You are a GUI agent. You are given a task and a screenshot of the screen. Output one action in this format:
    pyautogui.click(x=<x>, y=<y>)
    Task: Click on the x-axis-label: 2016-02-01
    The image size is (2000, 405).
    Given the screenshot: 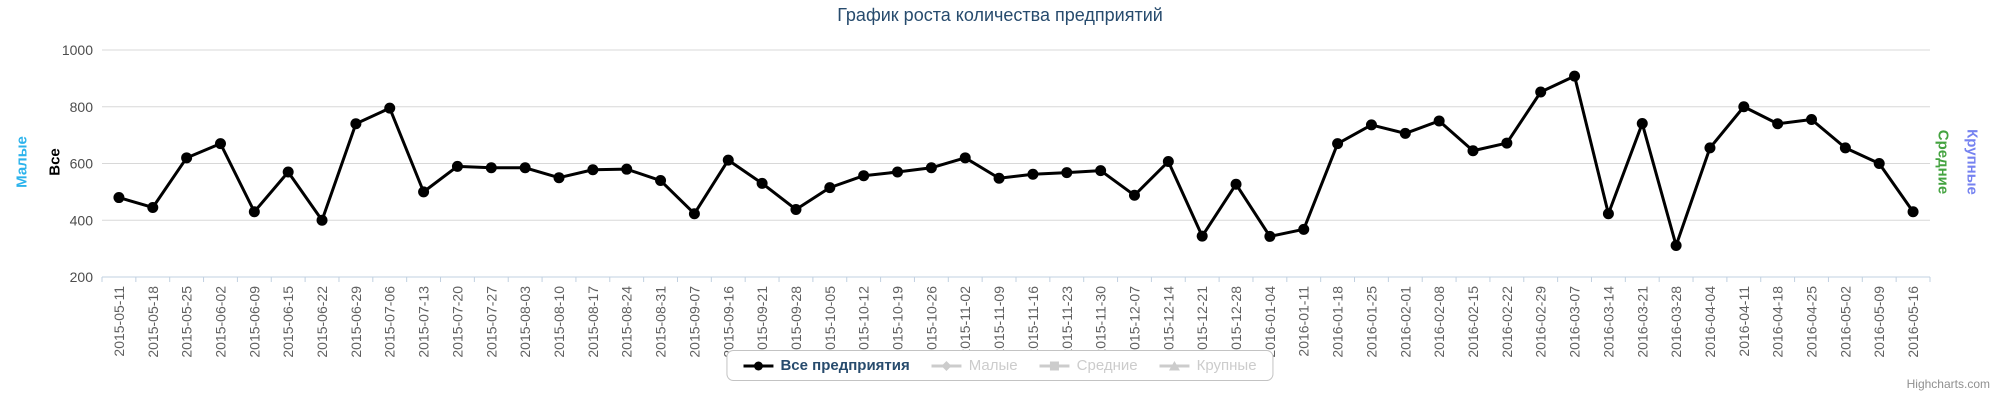 What is the action you would take?
    pyautogui.click(x=1405, y=322)
    